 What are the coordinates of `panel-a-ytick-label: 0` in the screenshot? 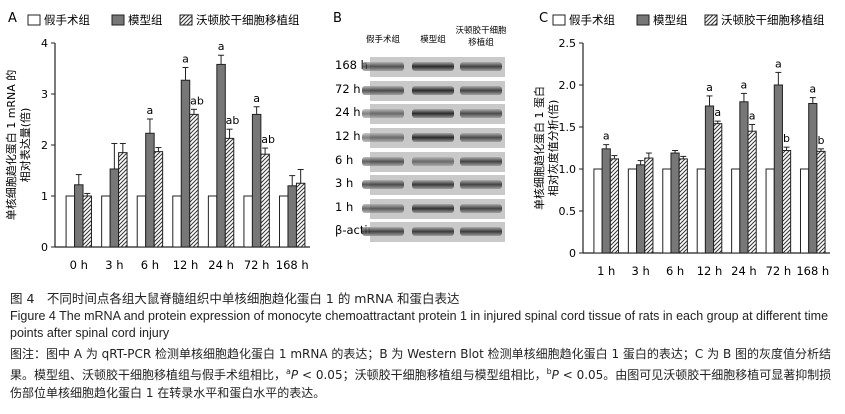 It's located at (44, 247).